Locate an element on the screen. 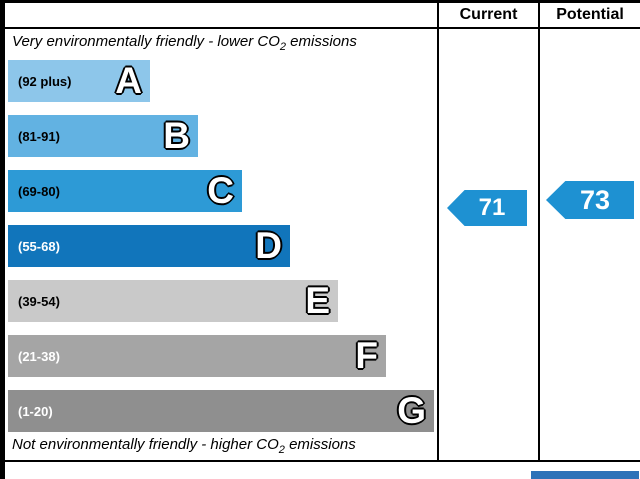  band-d-range-label: (55-68) is located at coordinates (39, 246).